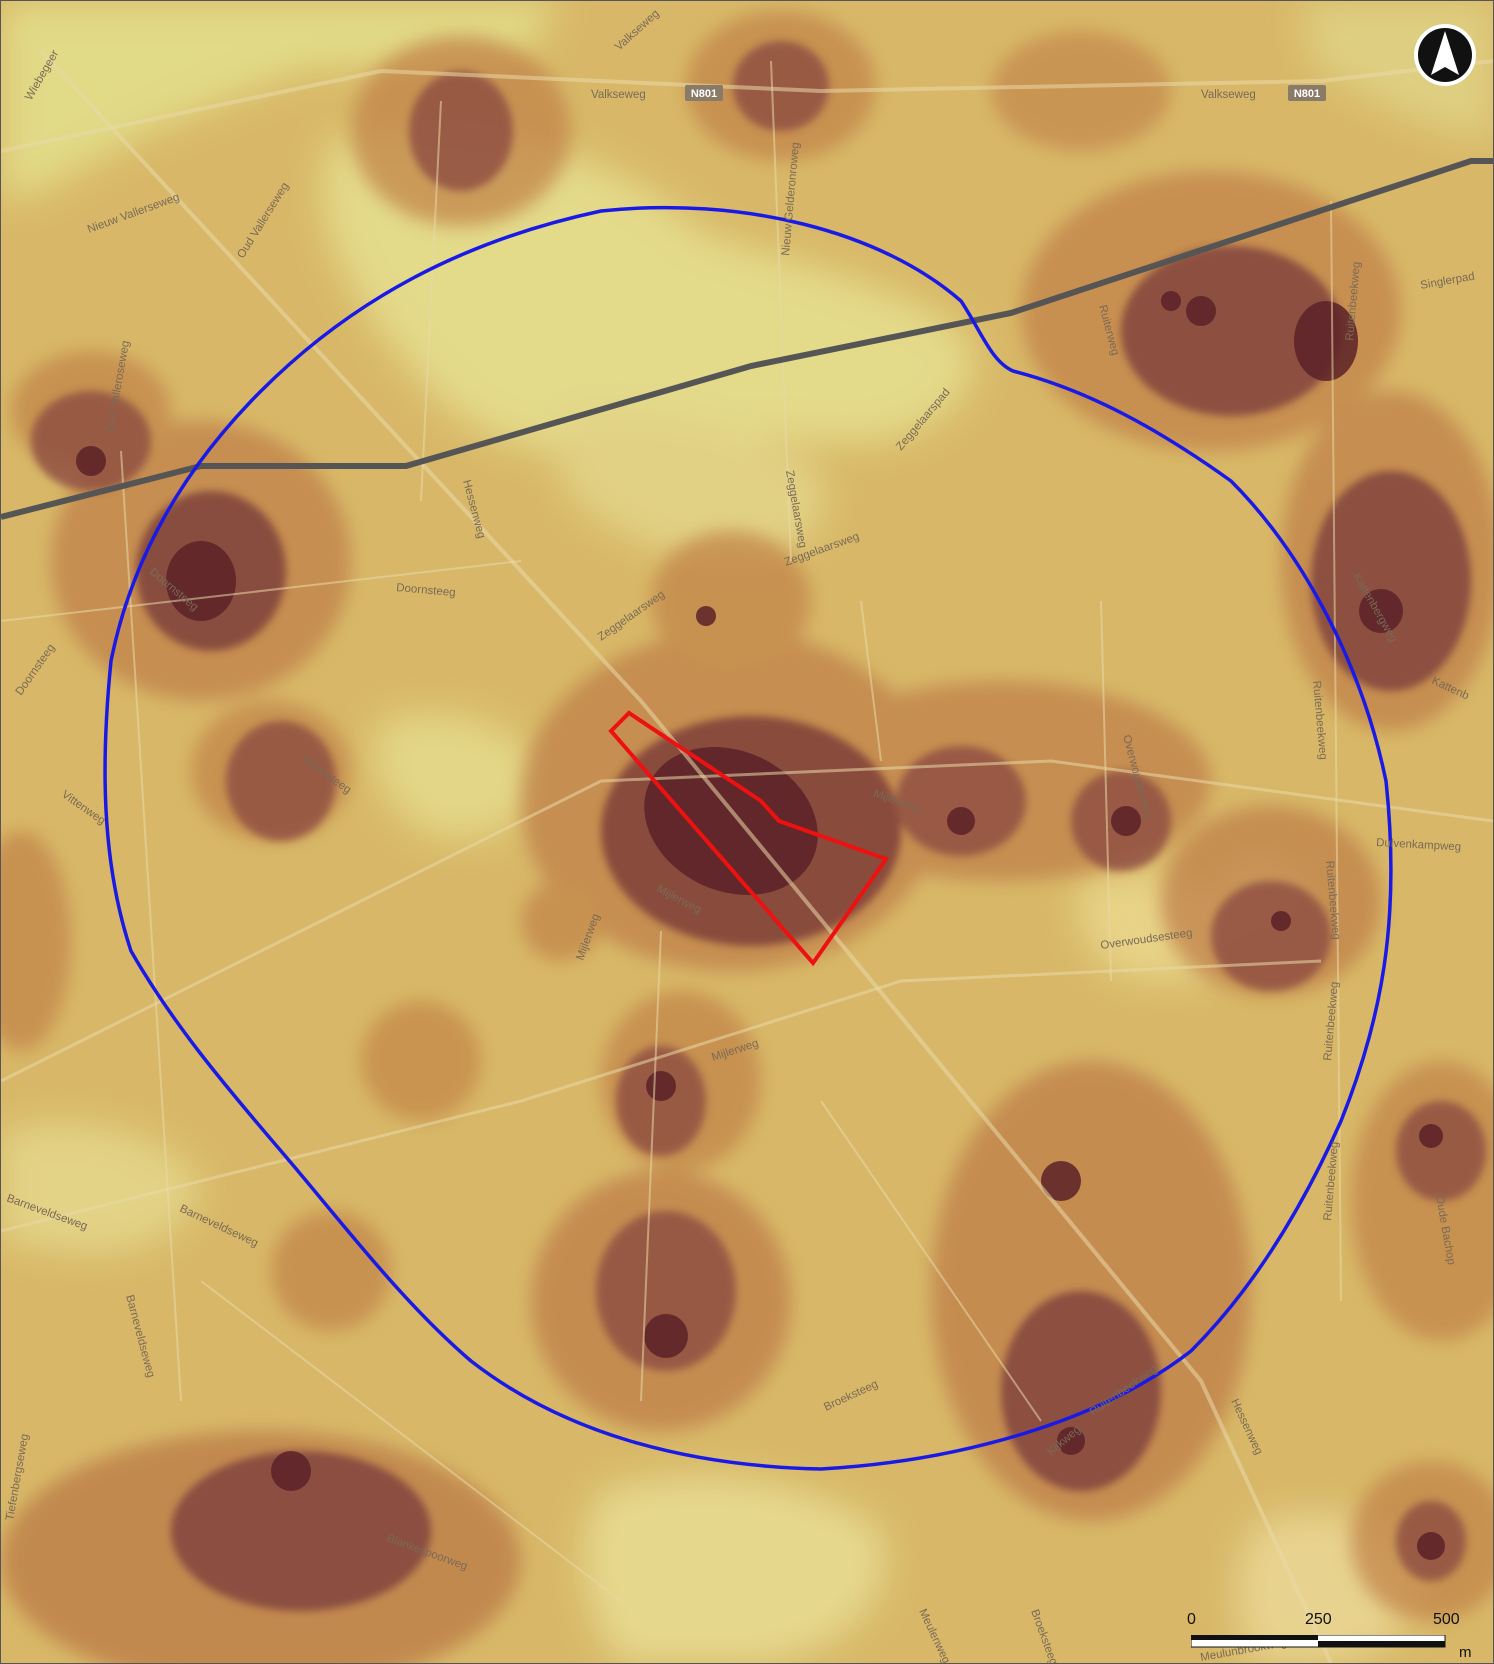 The image size is (1494, 1664). What do you see at coordinates (1191, 1619) in the screenshot?
I see `scale-tick-label: 0` at bounding box center [1191, 1619].